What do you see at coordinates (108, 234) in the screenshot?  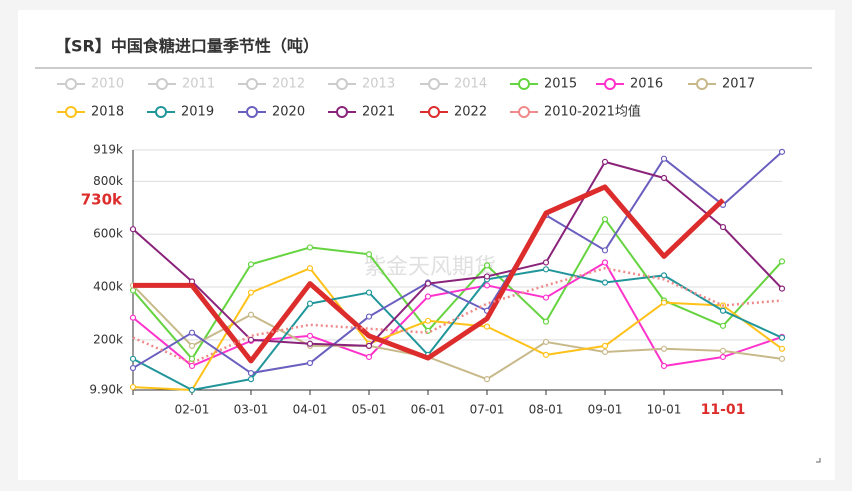 I see `y-tick-label: 600k` at bounding box center [108, 234].